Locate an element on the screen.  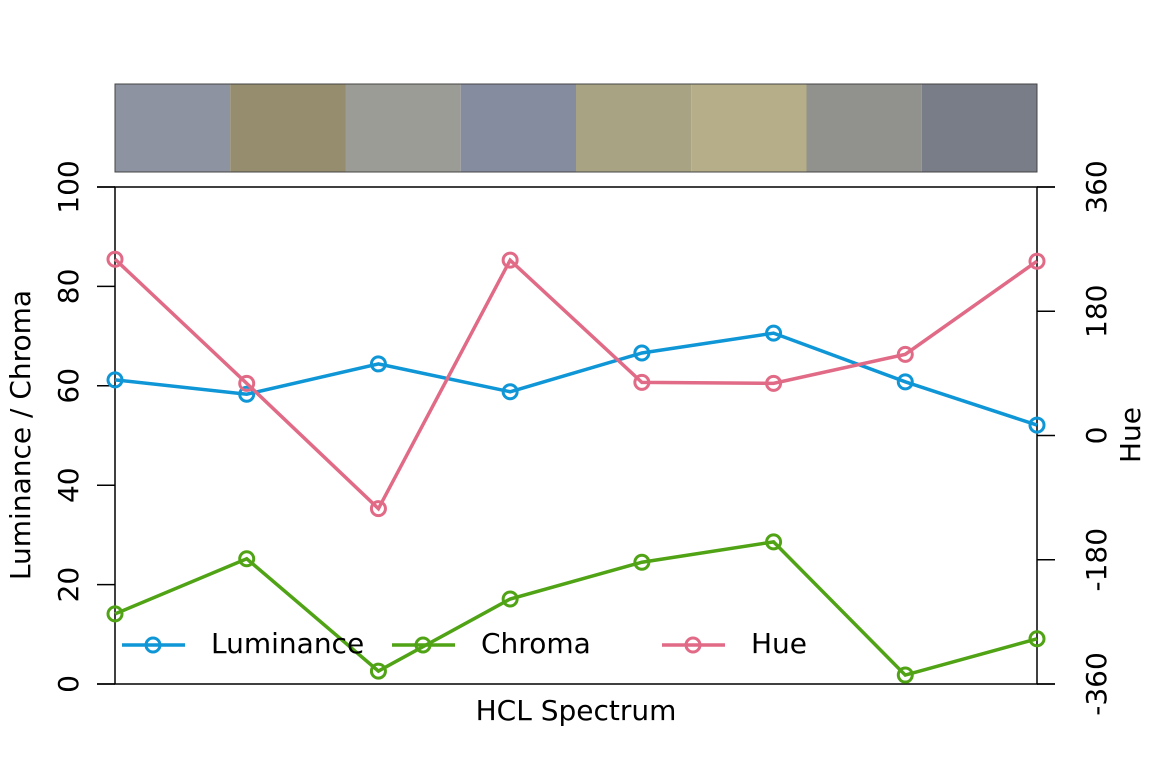
y2-tick-label: -180 is located at coordinates (1096, 560).